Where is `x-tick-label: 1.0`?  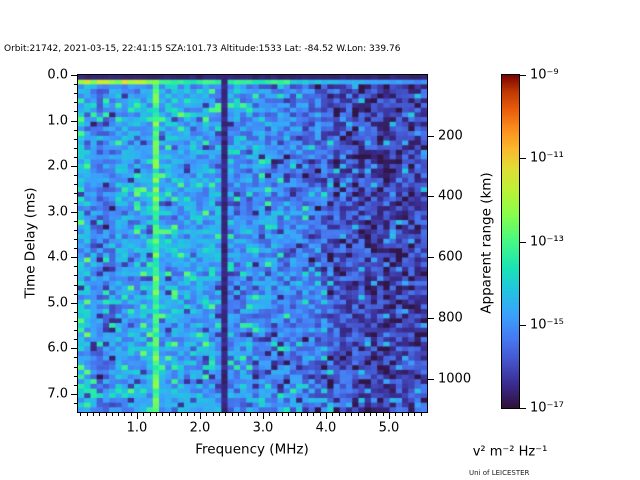 x-tick-label: 1.0 is located at coordinates (137, 428).